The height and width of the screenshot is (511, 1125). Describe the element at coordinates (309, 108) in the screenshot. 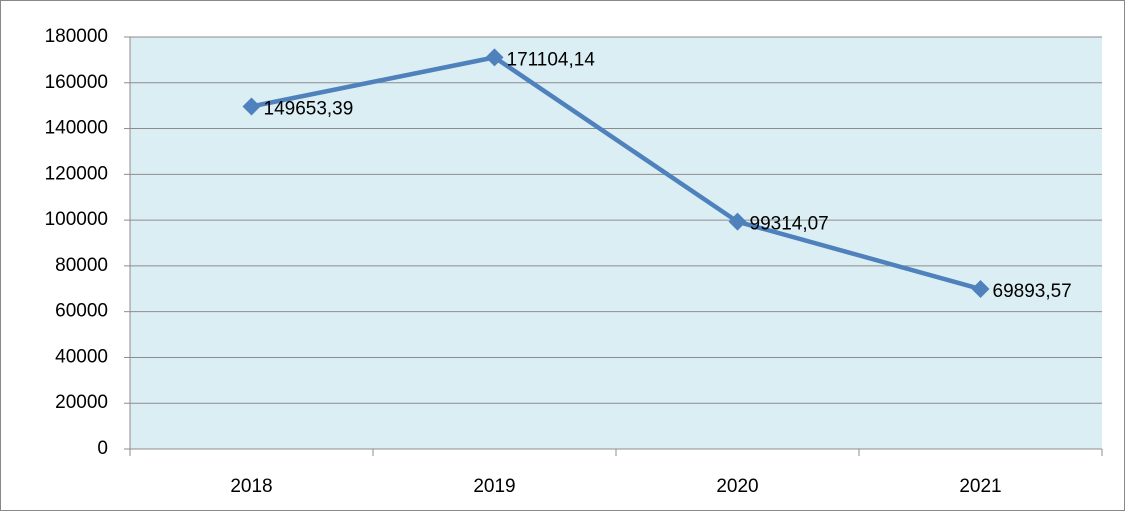

I see `data-label: 149653,39` at that location.